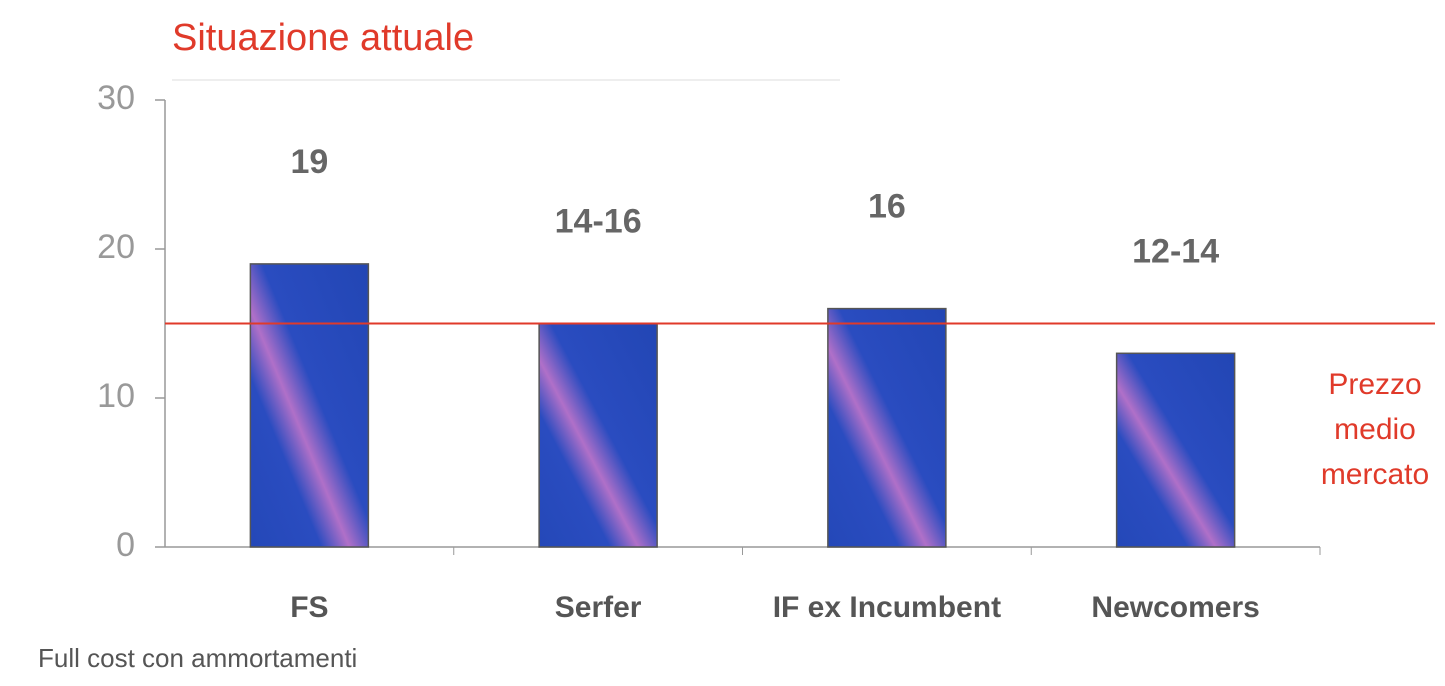  I want to click on y-tick-label: 0, so click(125, 545).